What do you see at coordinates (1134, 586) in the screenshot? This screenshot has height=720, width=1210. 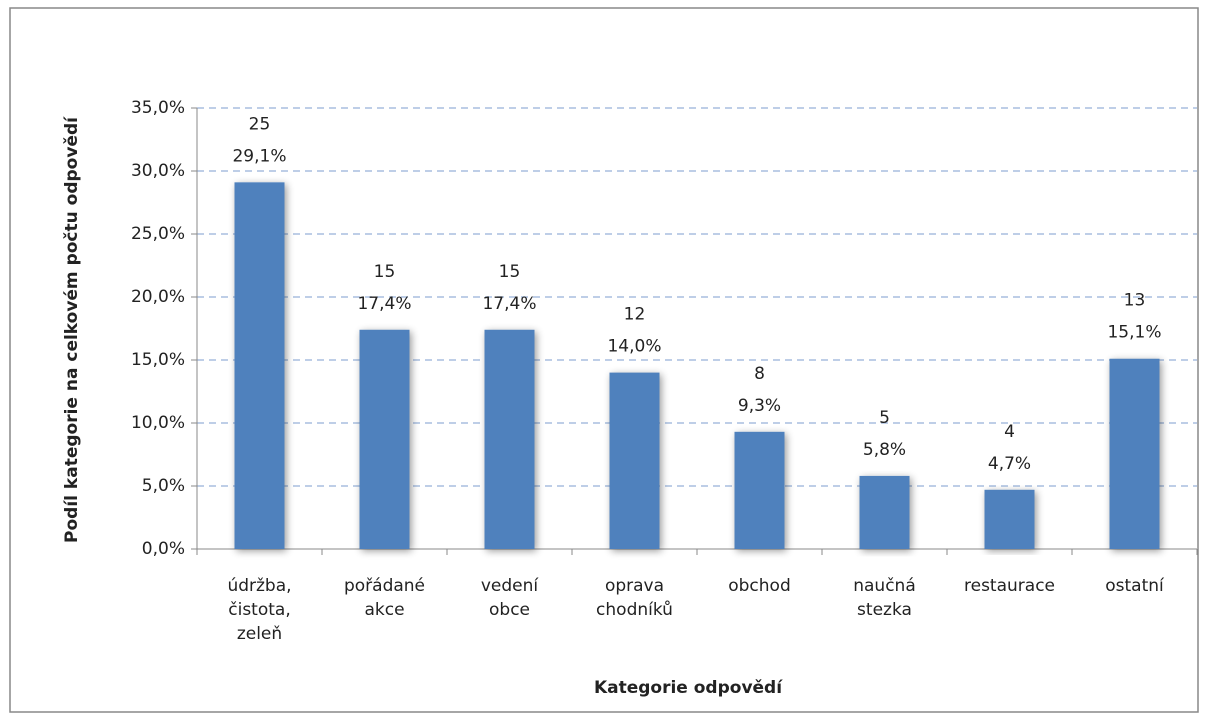 I see `x-tick-label: ostatní` at bounding box center [1134, 586].